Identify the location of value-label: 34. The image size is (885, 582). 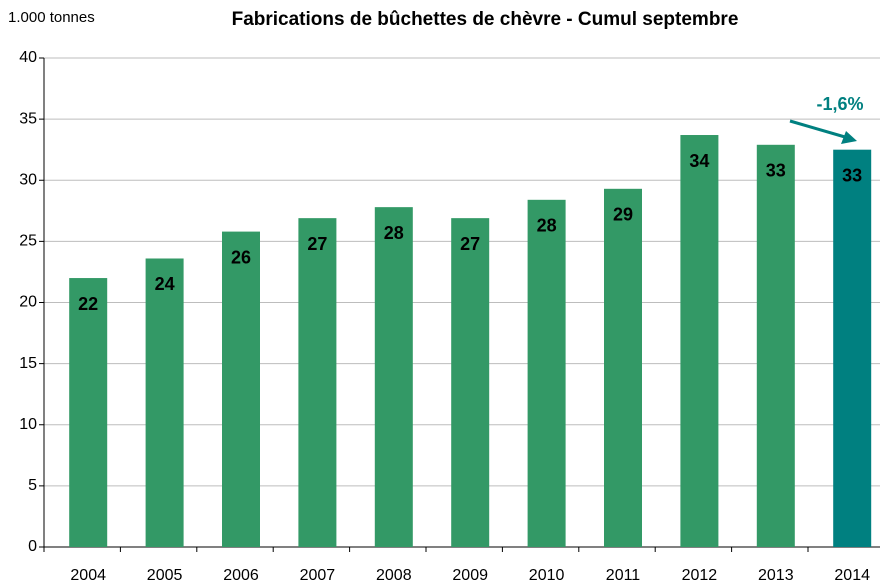
(699, 161).